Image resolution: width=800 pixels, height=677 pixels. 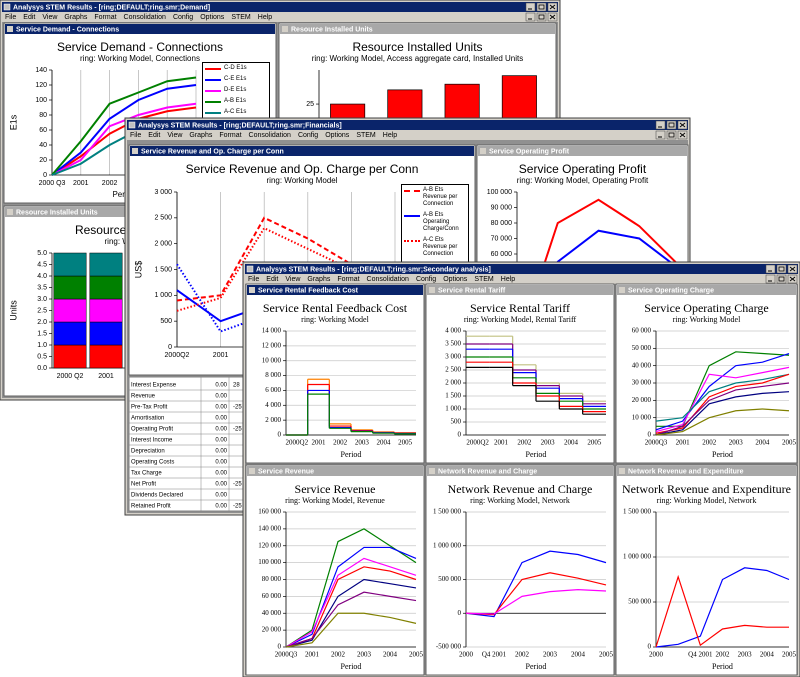 I want to click on table-cell: -25, so click(x=237, y=408).